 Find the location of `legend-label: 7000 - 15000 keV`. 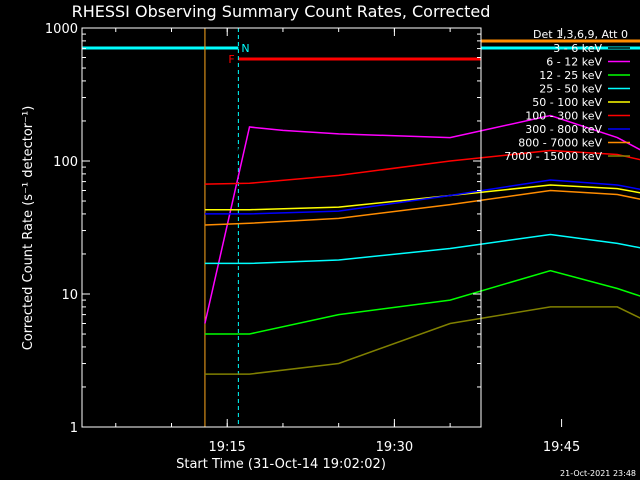

legend-label: 7000 - 15000 keV is located at coordinates (553, 156).